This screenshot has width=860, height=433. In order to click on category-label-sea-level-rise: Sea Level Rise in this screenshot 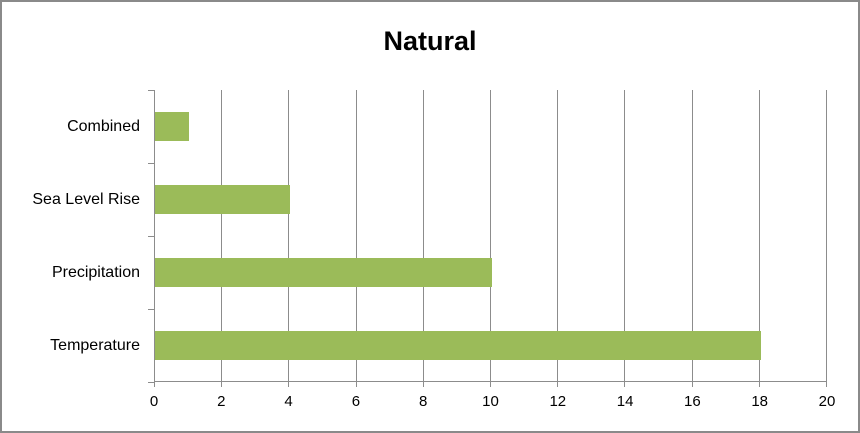, I will do `click(86, 199)`.